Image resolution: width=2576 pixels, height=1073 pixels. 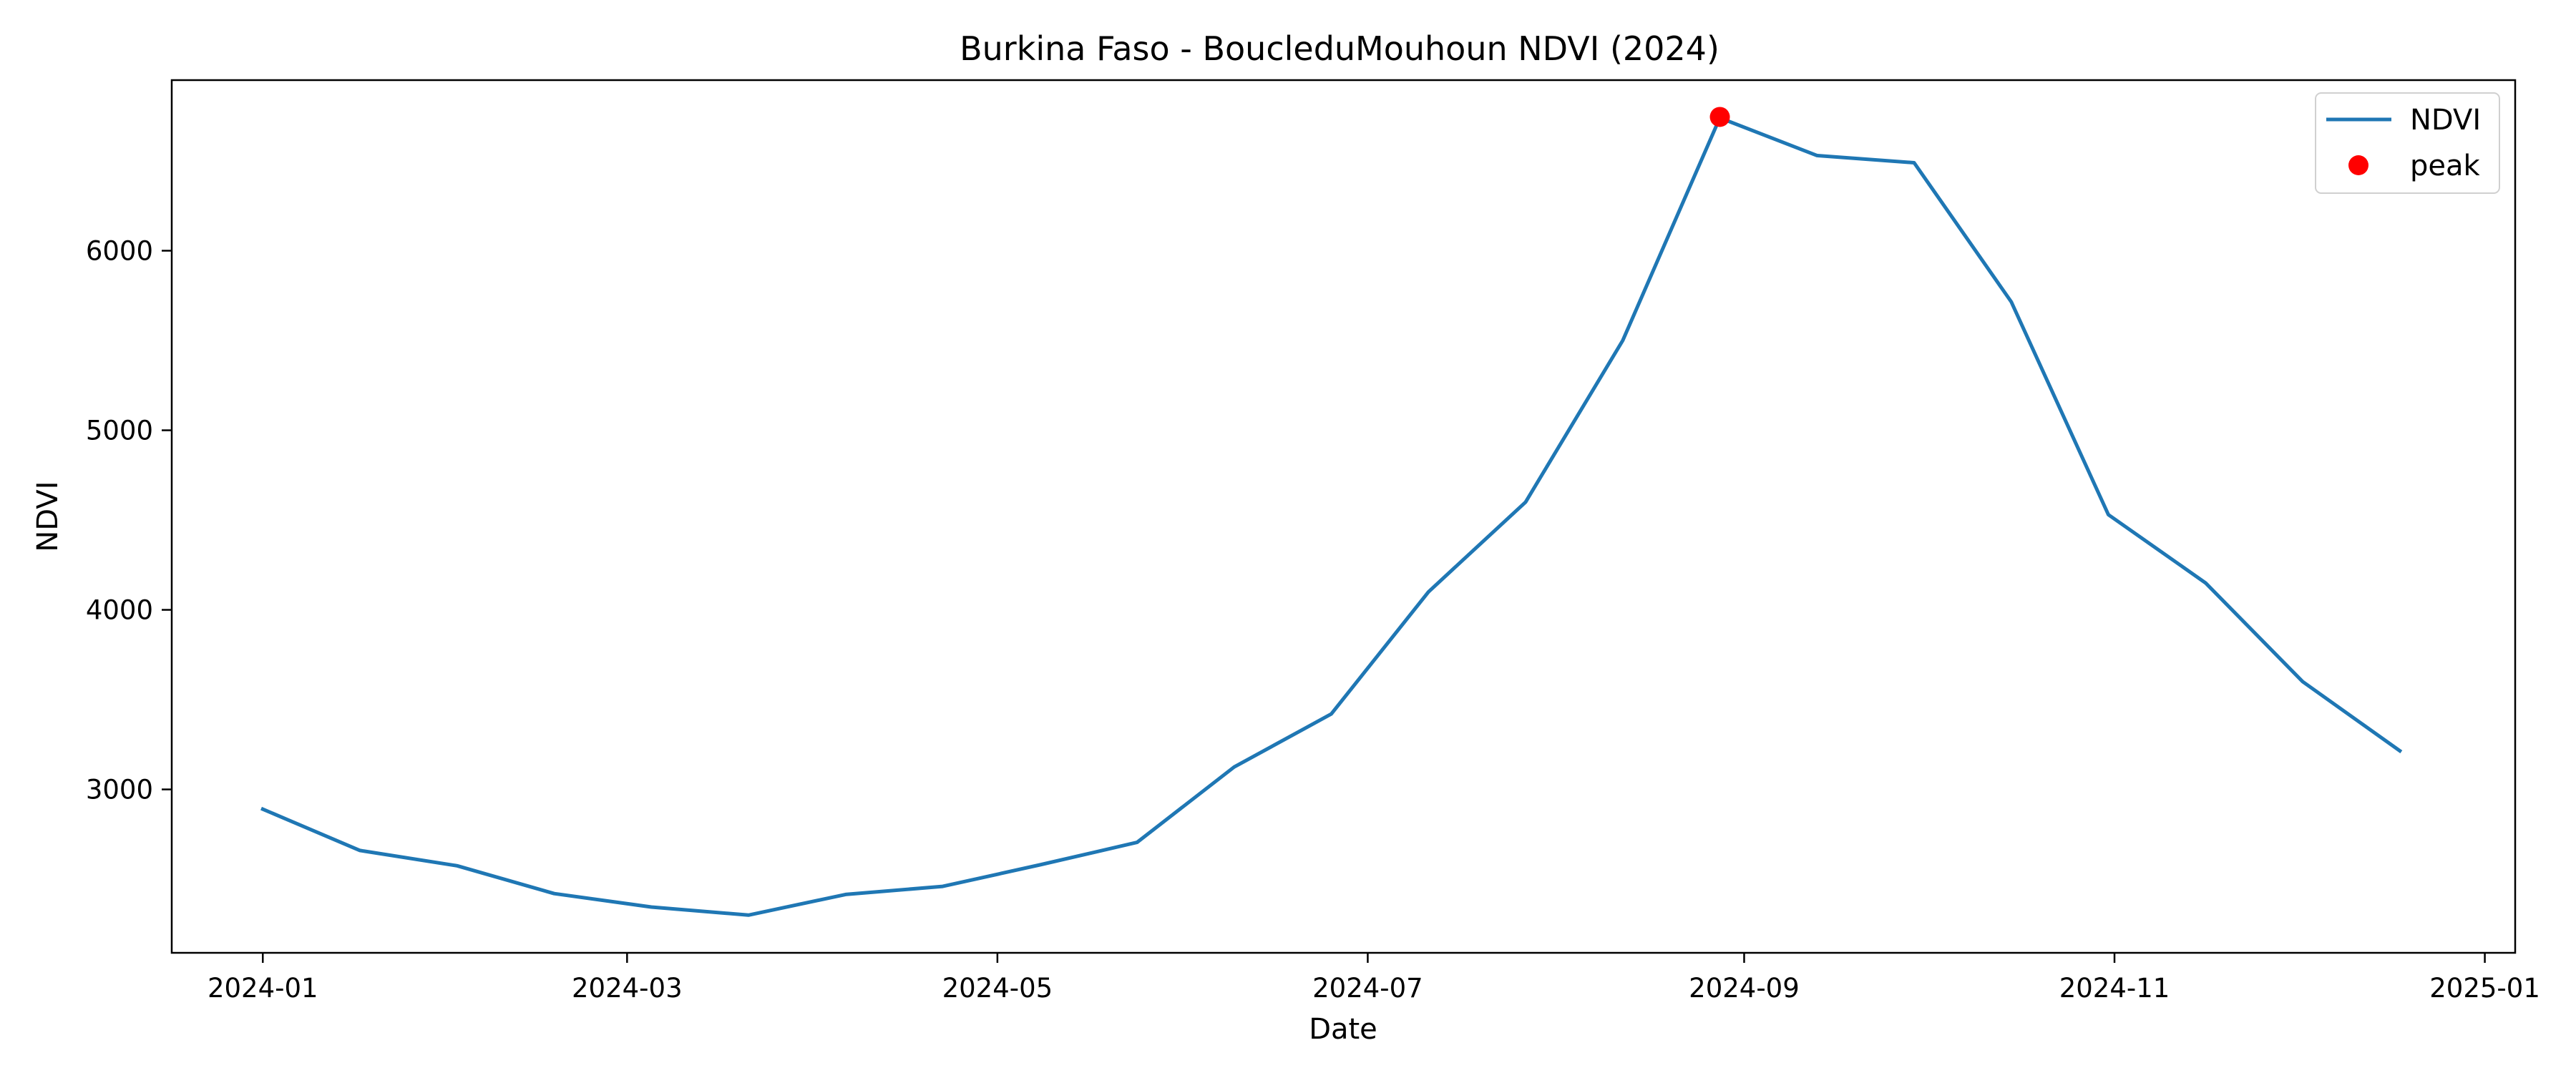 I want to click on x-axis-label: Date, so click(x=1343, y=1029).